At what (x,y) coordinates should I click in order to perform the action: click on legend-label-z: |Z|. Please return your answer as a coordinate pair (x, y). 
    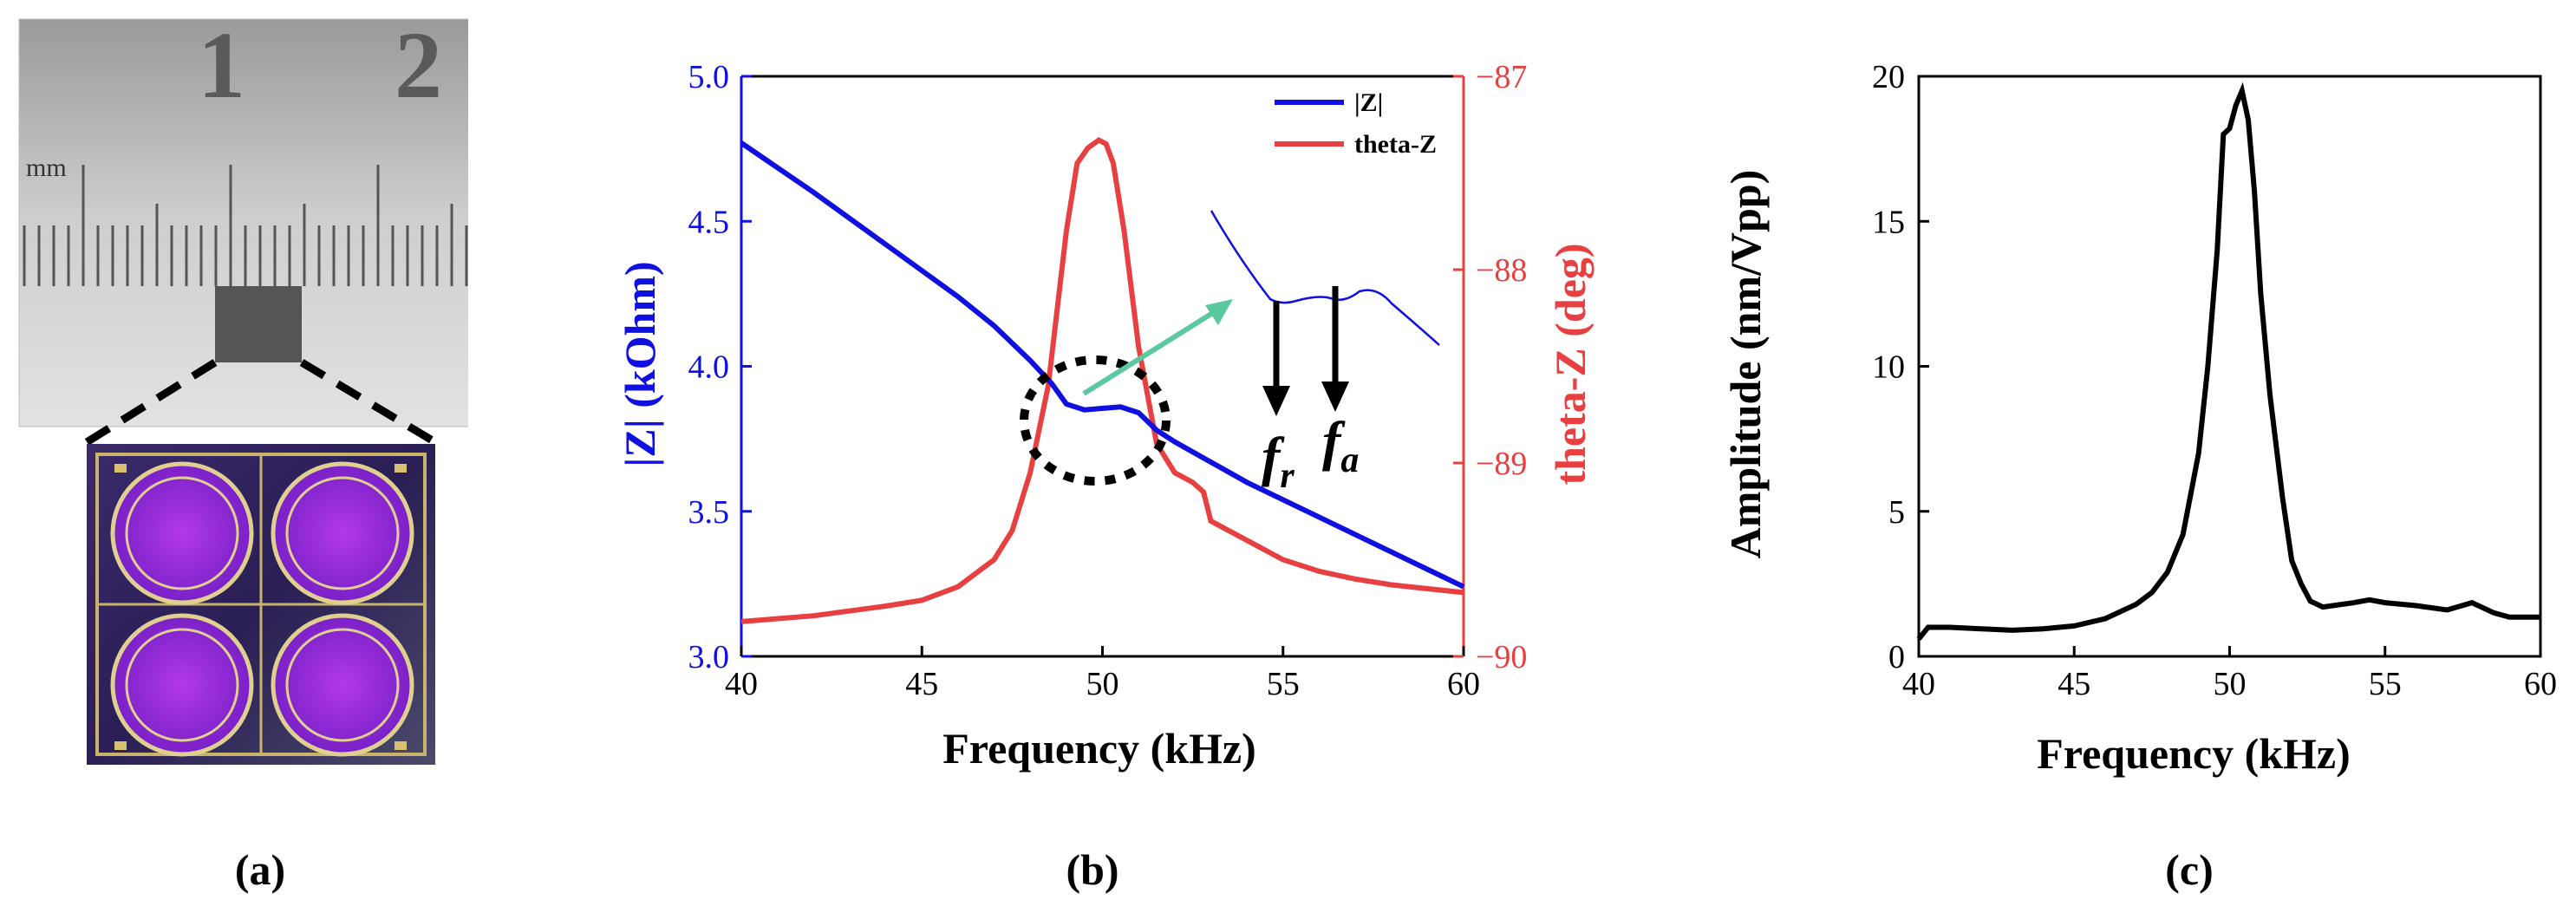
    Looking at the image, I should click on (1369, 102).